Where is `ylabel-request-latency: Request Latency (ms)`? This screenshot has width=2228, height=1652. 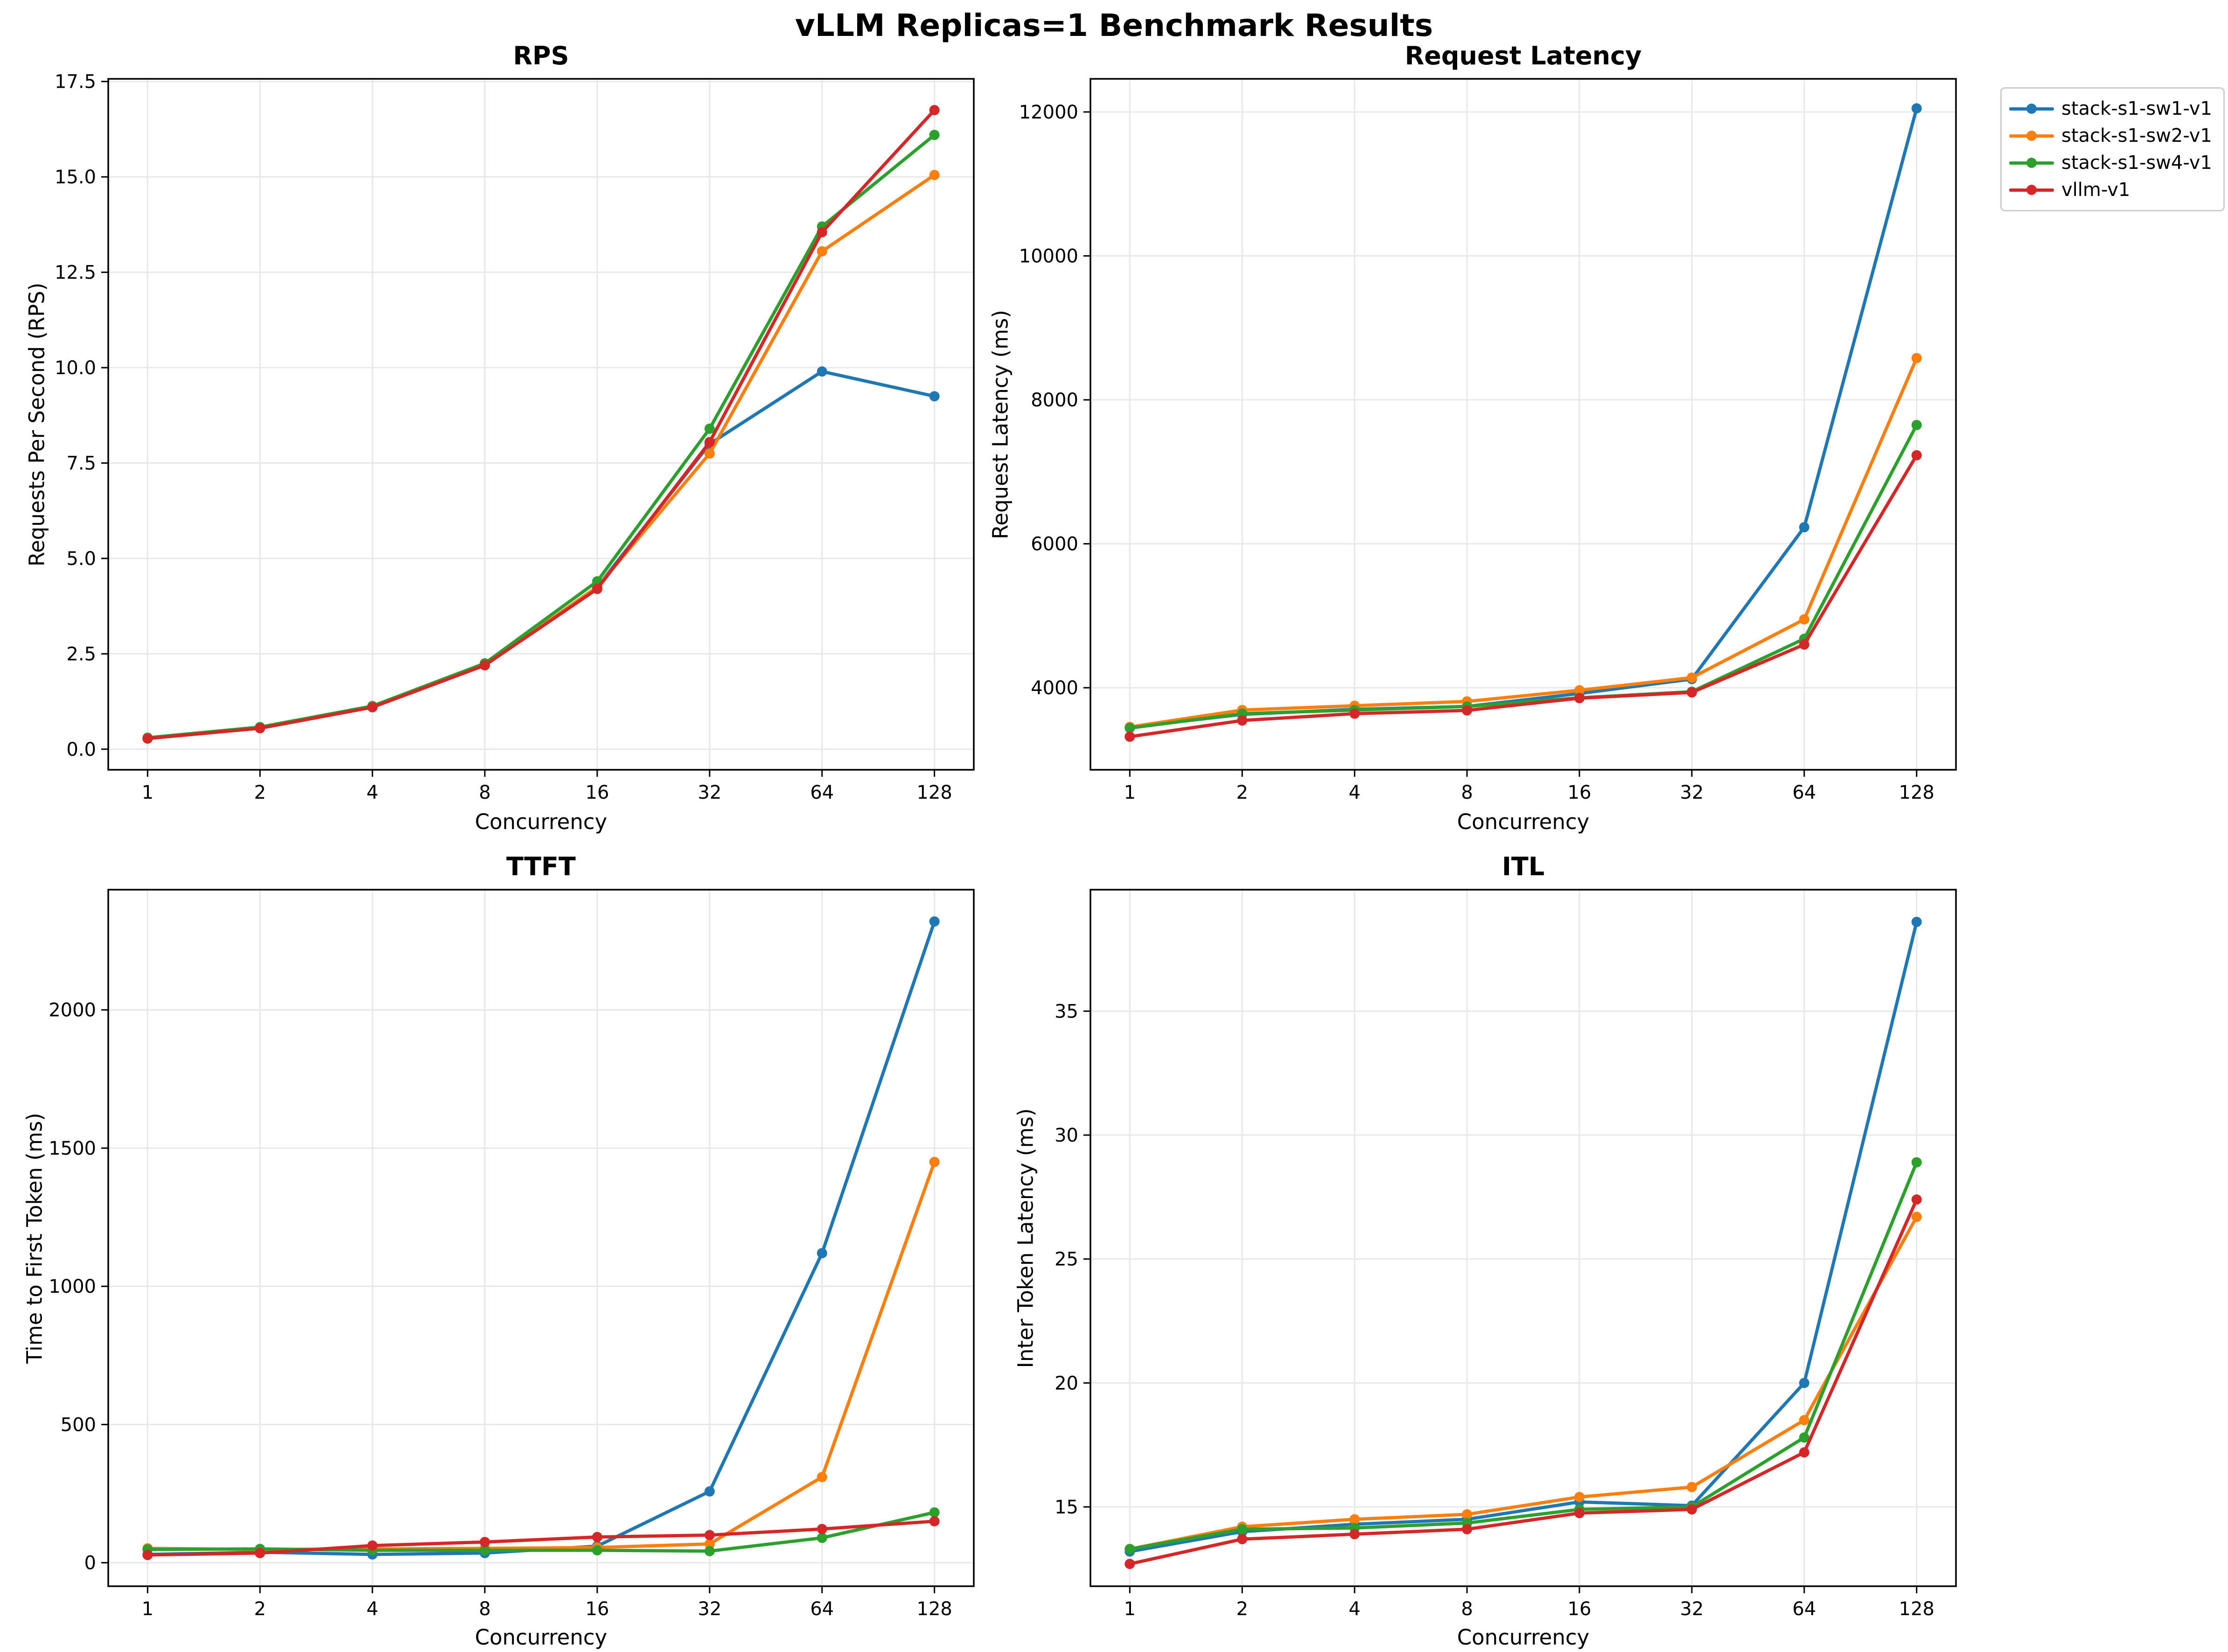
ylabel-request-latency: Request Latency (ms) is located at coordinates (1000, 425).